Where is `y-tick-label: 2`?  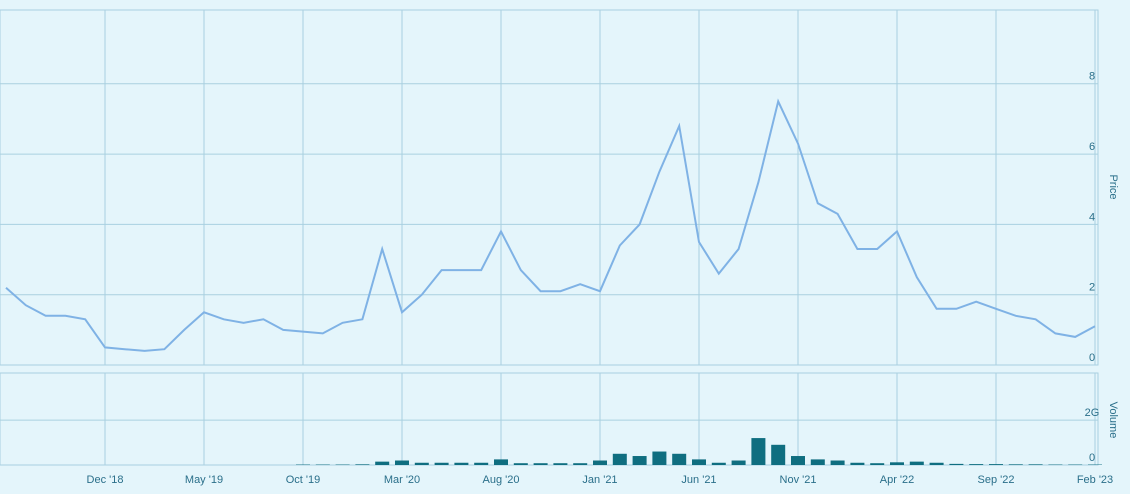
y-tick-label: 2 is located at coordinates (1092, 288).